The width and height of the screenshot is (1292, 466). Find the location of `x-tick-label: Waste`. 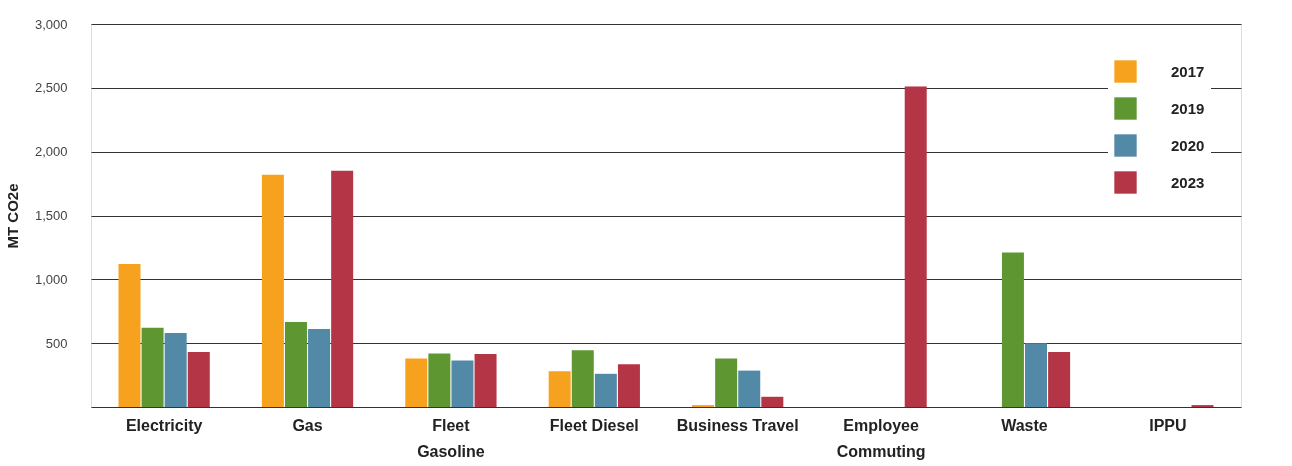

x-tick-label: Waste is located at coordinates (1024, 425).